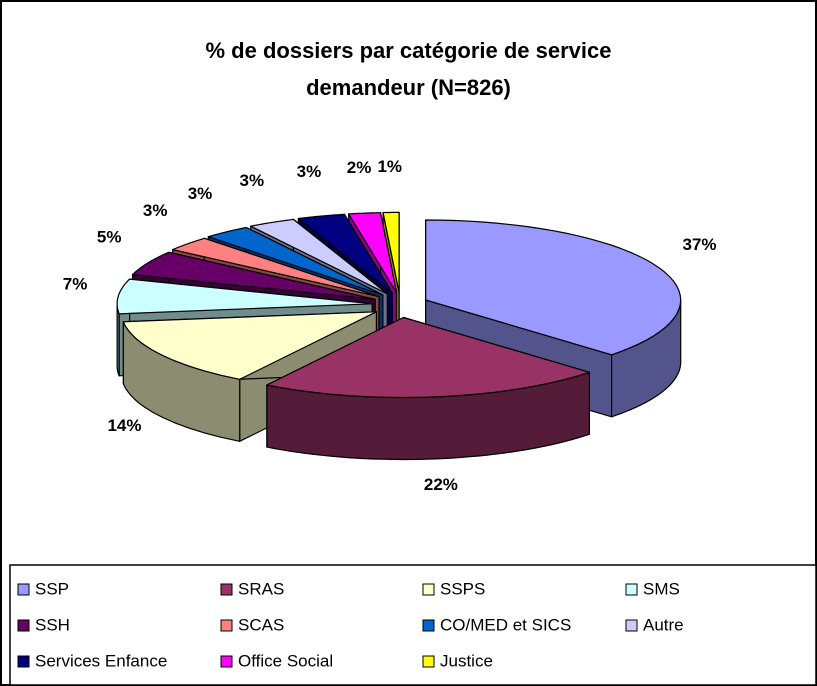 Image resolution: width=817 pixels, height=686 pixels. I want to click on slice-outer-wall, so click(118, 340).